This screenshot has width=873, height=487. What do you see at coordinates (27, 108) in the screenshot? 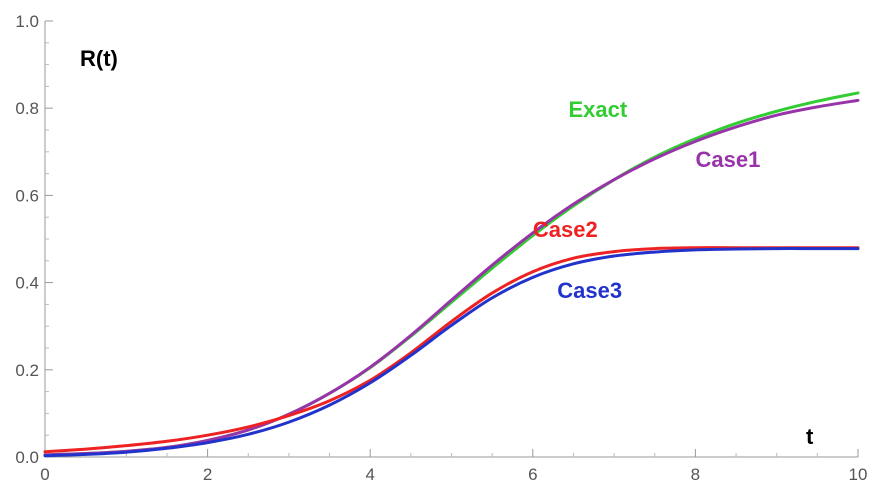
I see `y-tick-label: 0.8` at bounding box center [27, 108].